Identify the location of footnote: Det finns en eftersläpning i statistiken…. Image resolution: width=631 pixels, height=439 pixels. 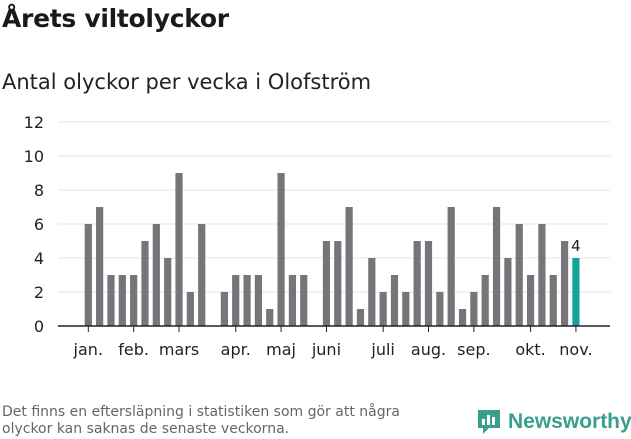
(201, 420).